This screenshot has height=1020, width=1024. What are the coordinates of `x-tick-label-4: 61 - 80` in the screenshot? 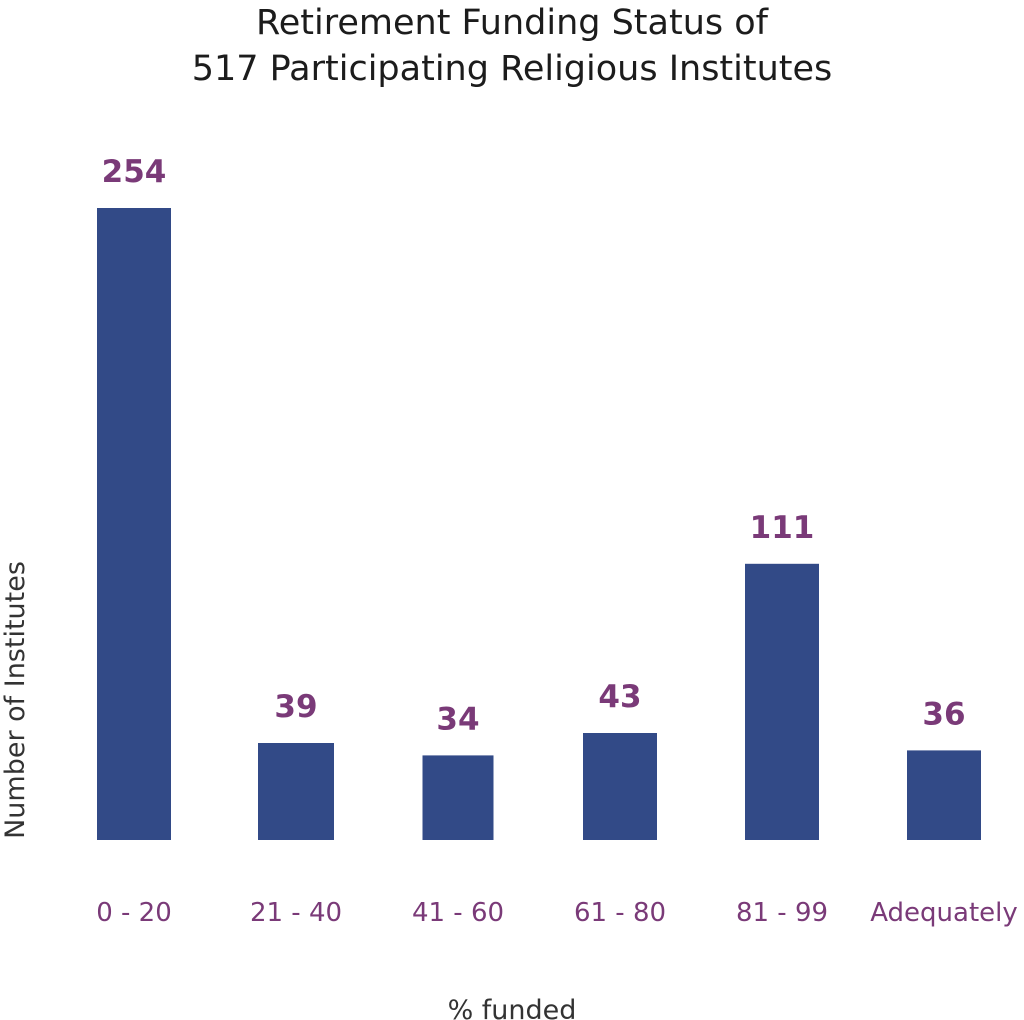 It's located at (620, 913).